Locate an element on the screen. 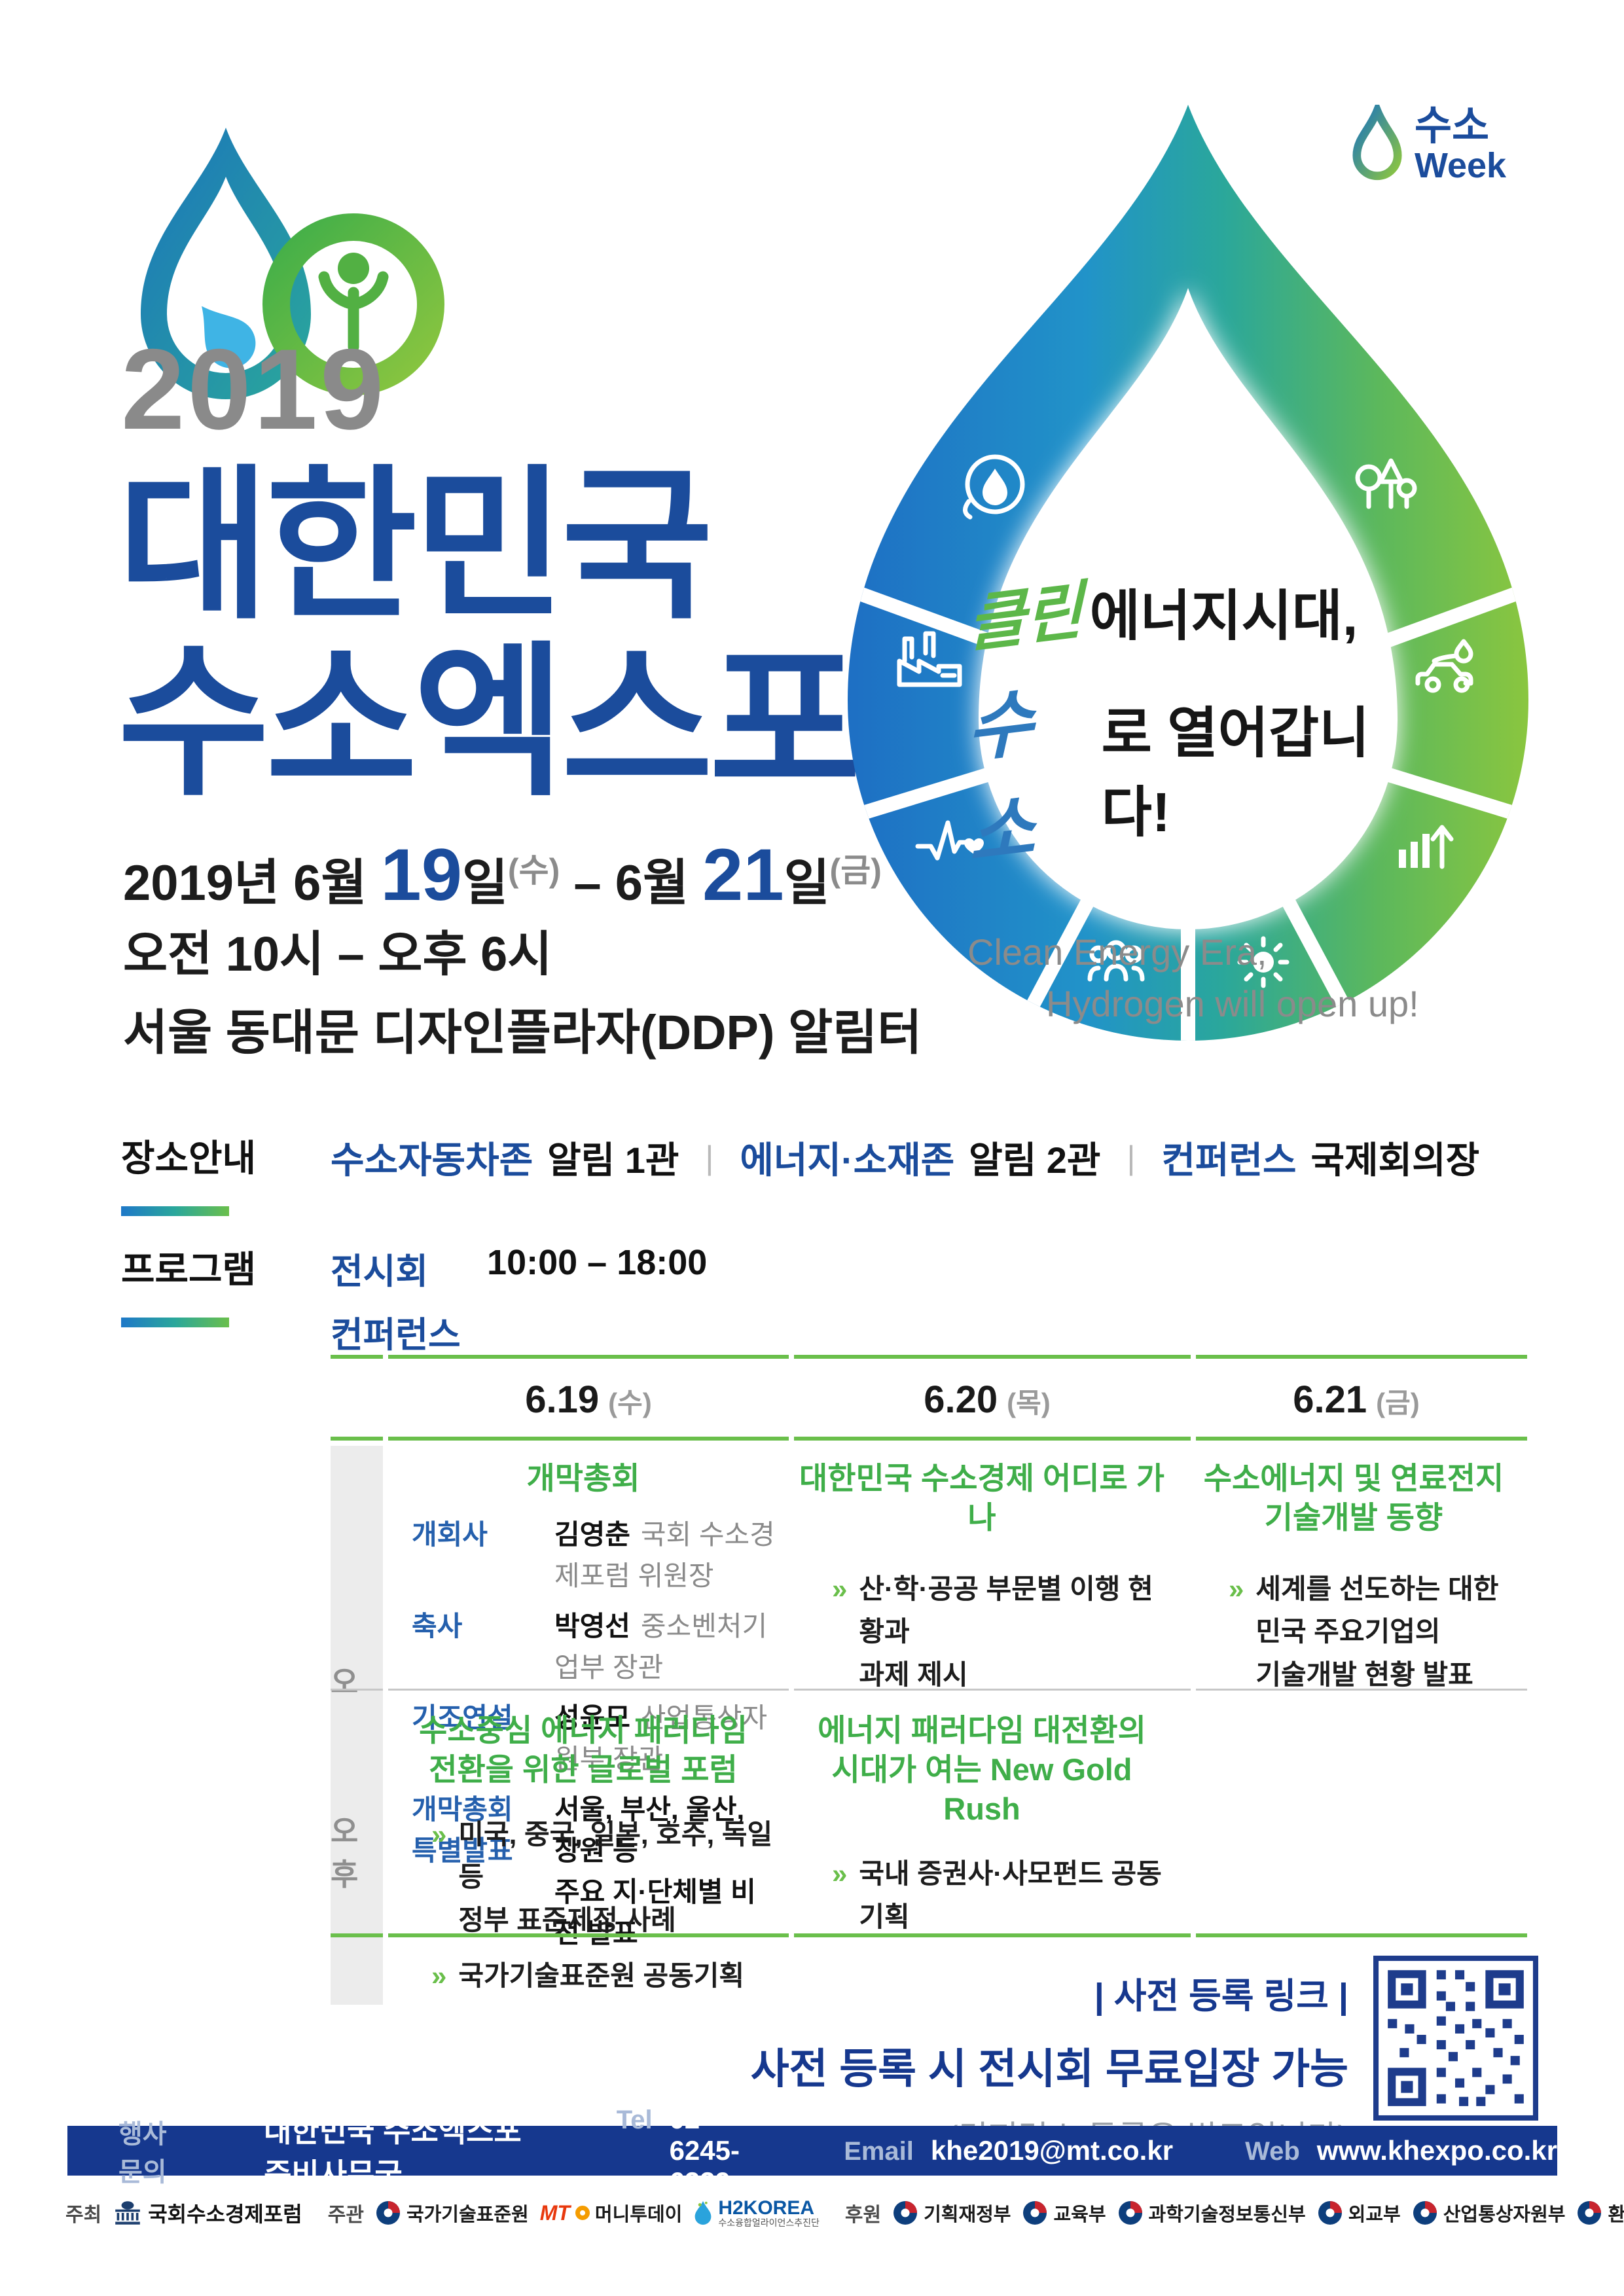 Image resolution: width=1624 pixels, height=2296 pixels. email-value: khe2019@mt.co.kr is located at coordinates (1052, 2150).